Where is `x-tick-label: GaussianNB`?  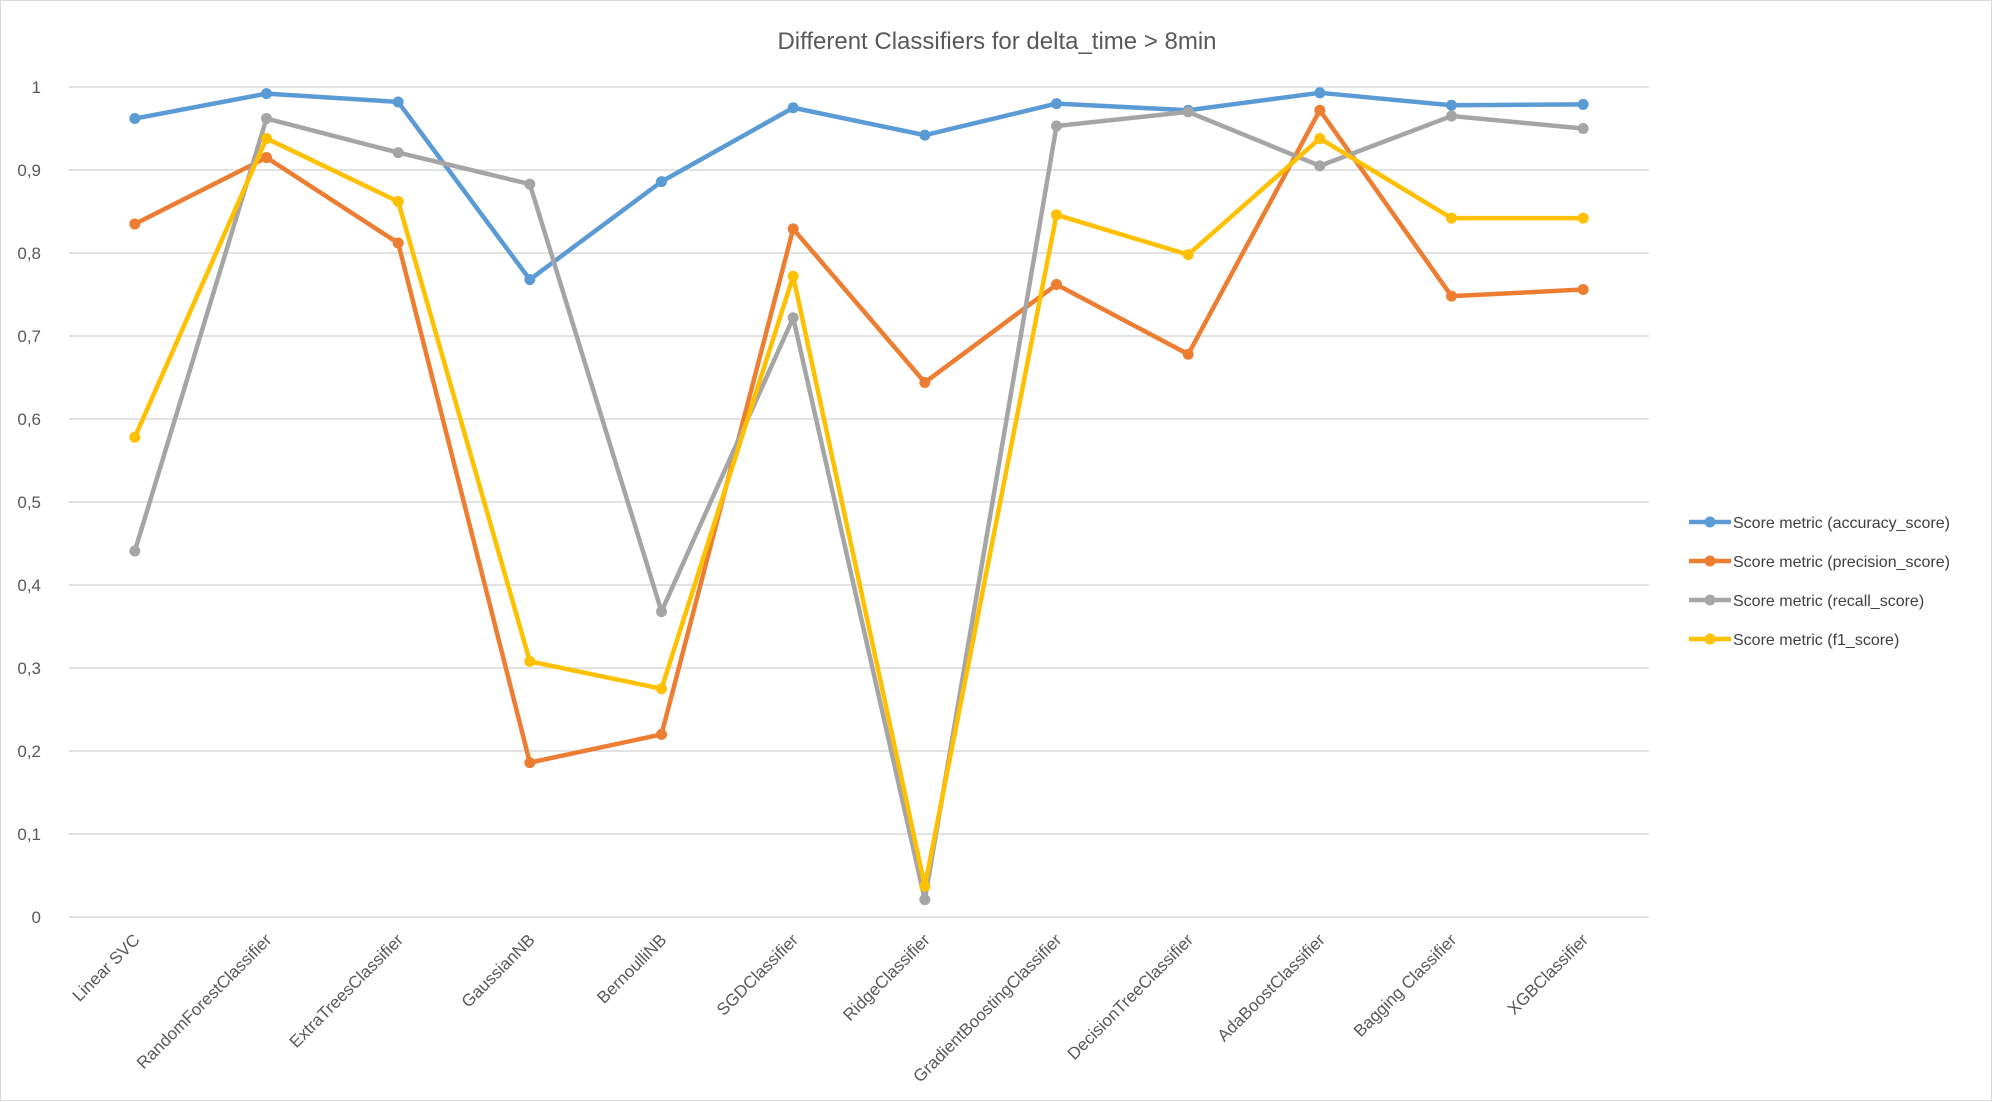
x-tick-label: GaussianNB is located at coordinates (498, 970).